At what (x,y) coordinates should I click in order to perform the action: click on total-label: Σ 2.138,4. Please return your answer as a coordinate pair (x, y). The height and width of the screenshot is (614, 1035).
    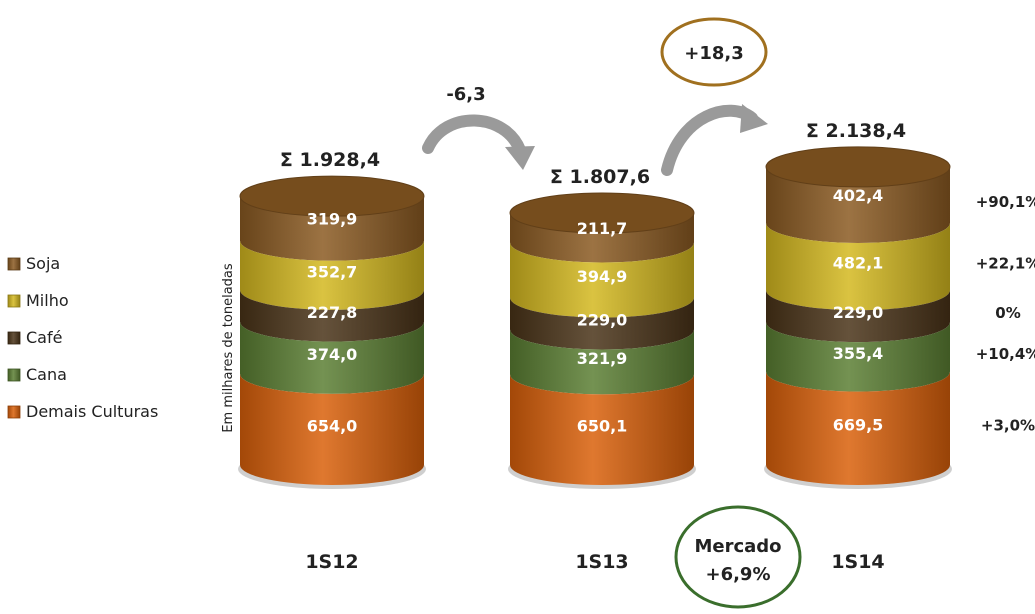
    Looking at the image, I should click on (856, 131).